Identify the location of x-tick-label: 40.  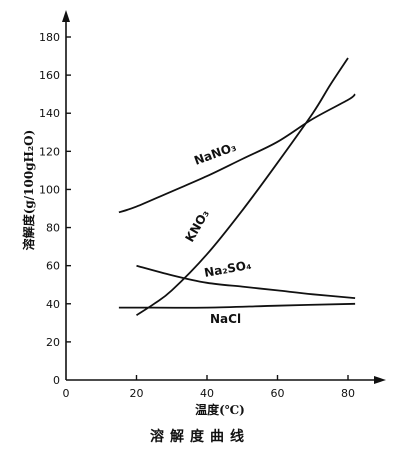
(207, 393).